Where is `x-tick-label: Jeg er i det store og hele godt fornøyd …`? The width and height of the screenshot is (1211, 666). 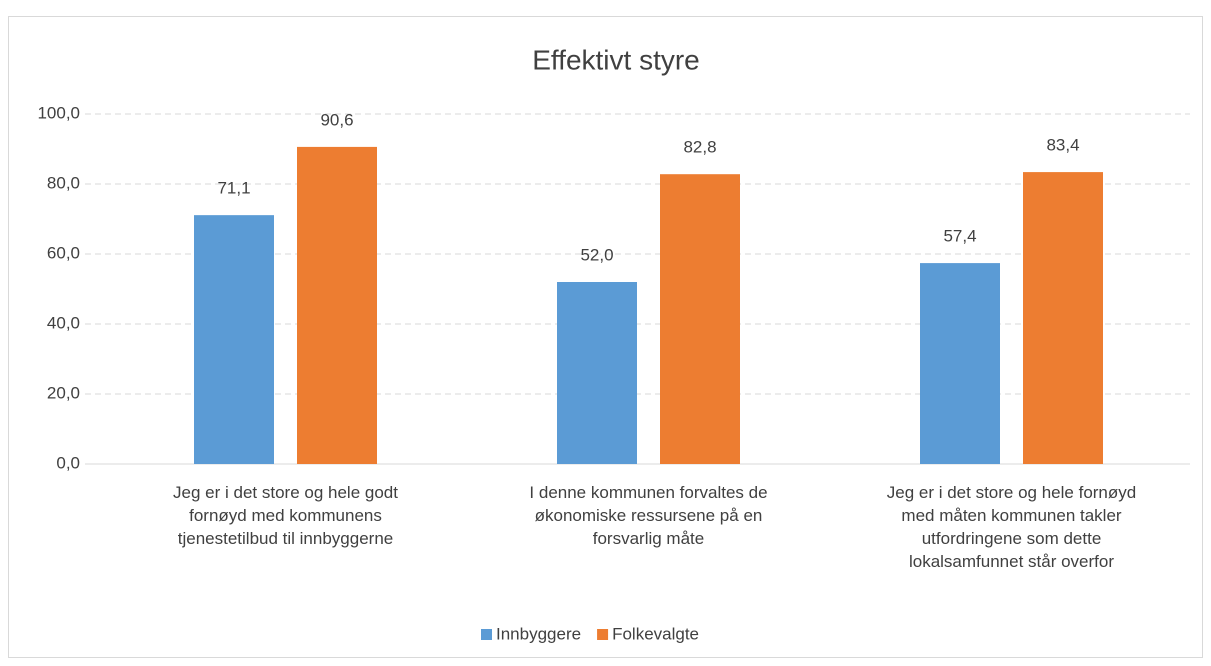
x-tick-label: Jeg er i det store og hele godt fornøyd … is located at coordinates (285, 515).